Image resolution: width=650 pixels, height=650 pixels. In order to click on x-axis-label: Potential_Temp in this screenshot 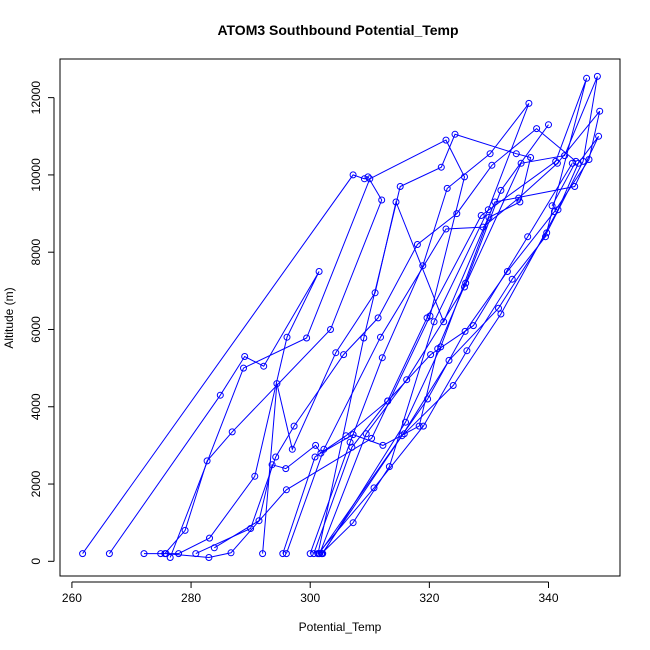, I will do `click(340, 627)`.